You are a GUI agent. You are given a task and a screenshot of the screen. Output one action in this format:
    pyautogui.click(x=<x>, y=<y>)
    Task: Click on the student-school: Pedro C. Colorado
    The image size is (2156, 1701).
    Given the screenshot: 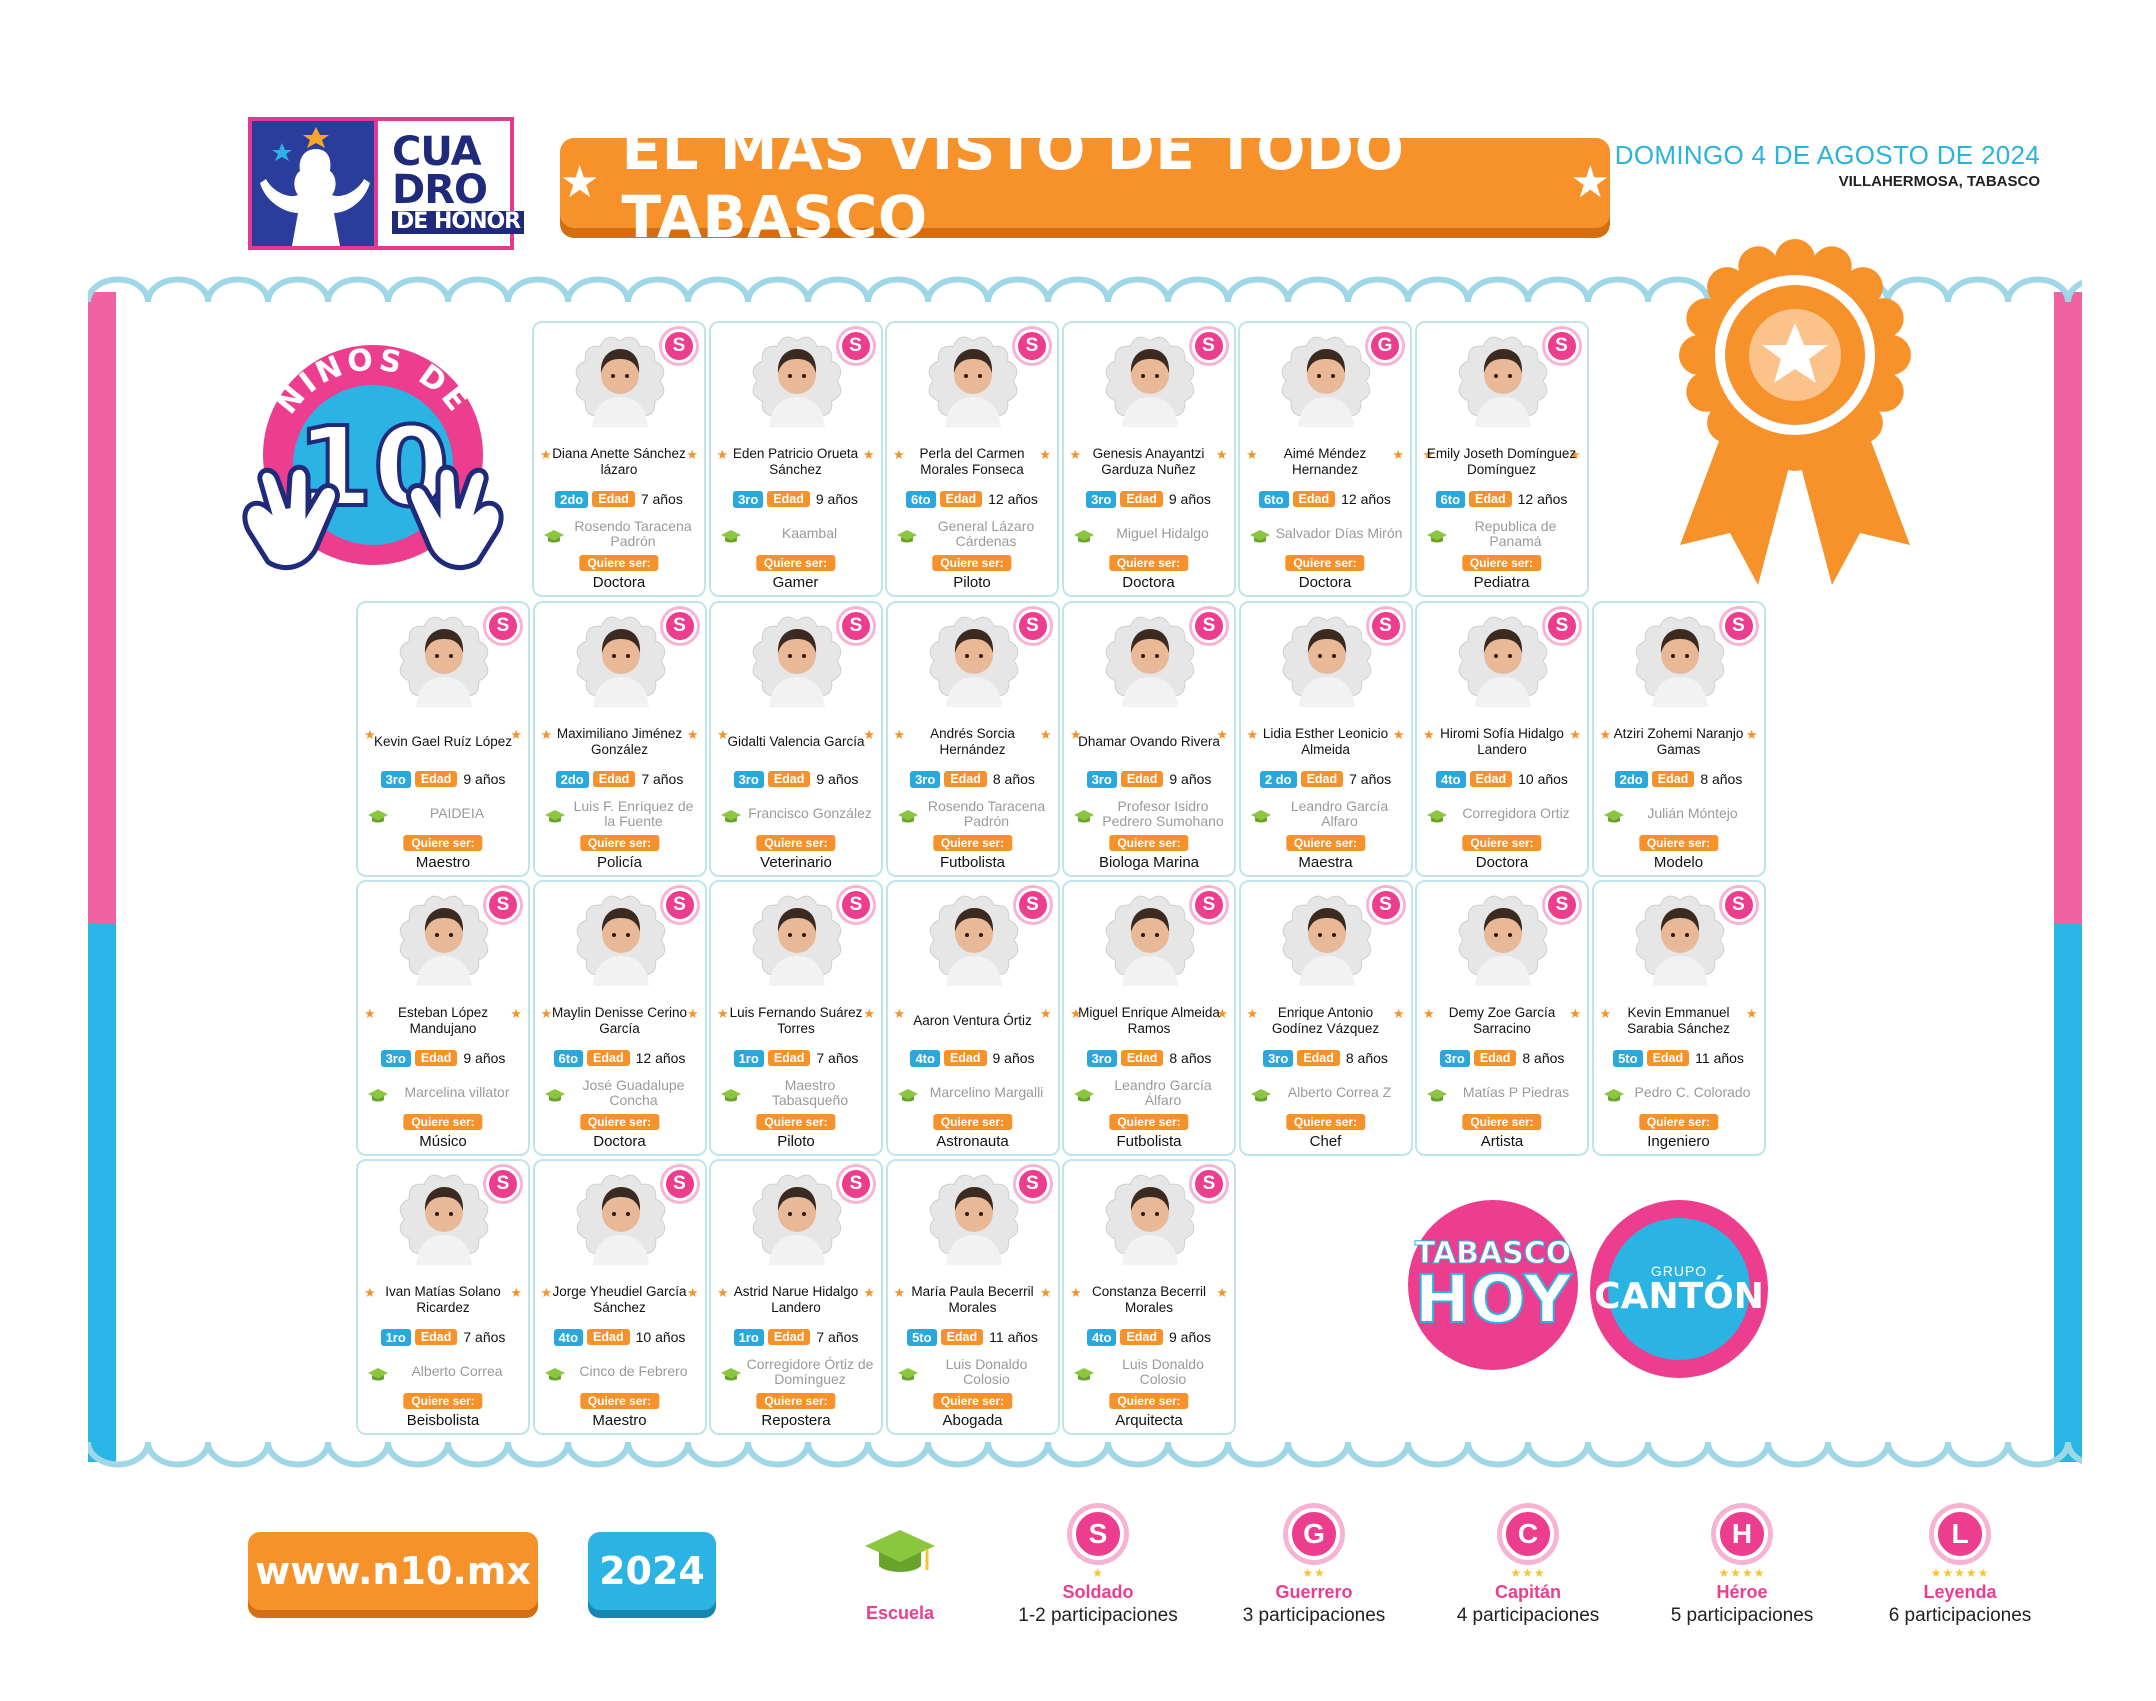 What is the action you would take?
    pyautogui.click(x=1692, y=1092)
    